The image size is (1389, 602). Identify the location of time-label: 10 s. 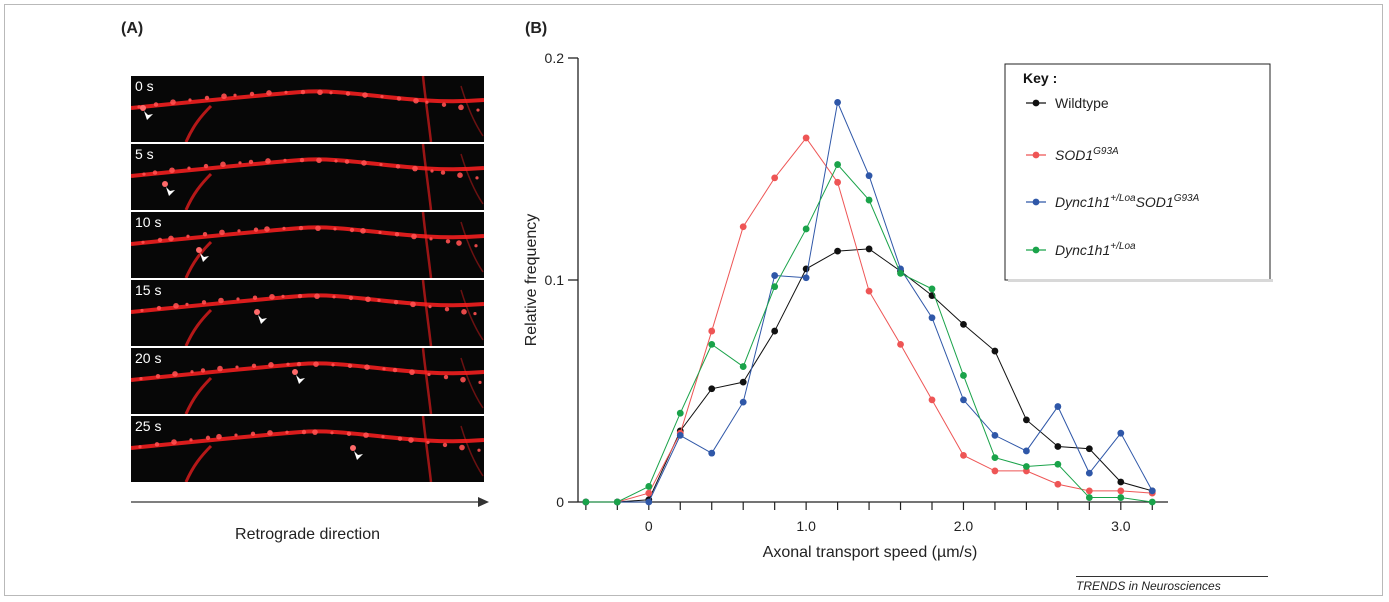
(148, 222).